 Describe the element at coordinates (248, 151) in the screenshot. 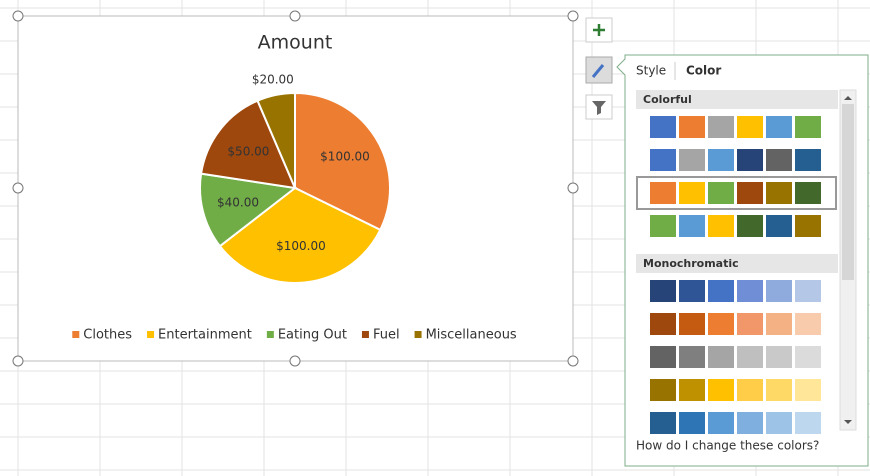

I see `data-label: $50.00` at that location.